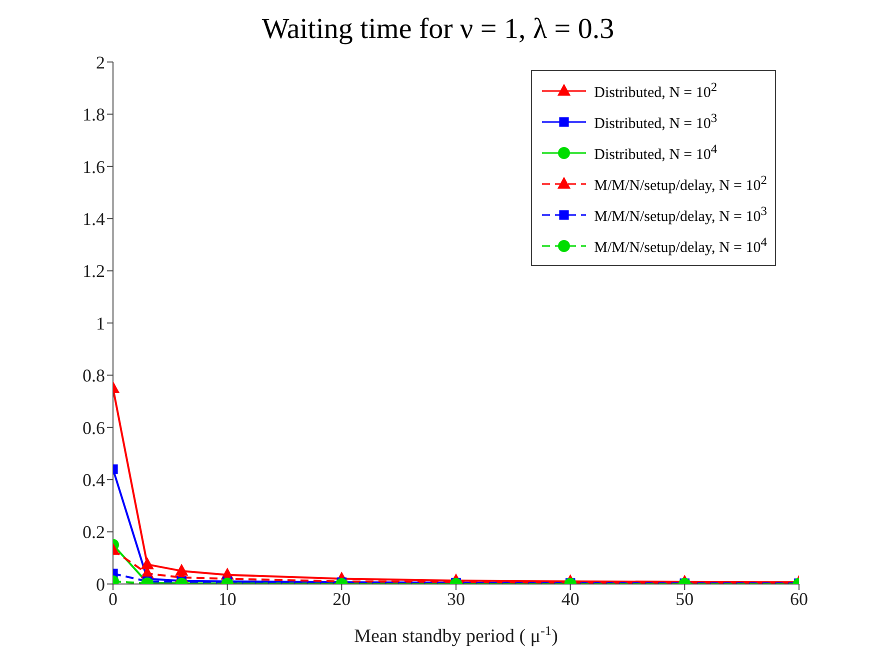  I want to click on y-tick-label: 0.4, so click(93, 480).